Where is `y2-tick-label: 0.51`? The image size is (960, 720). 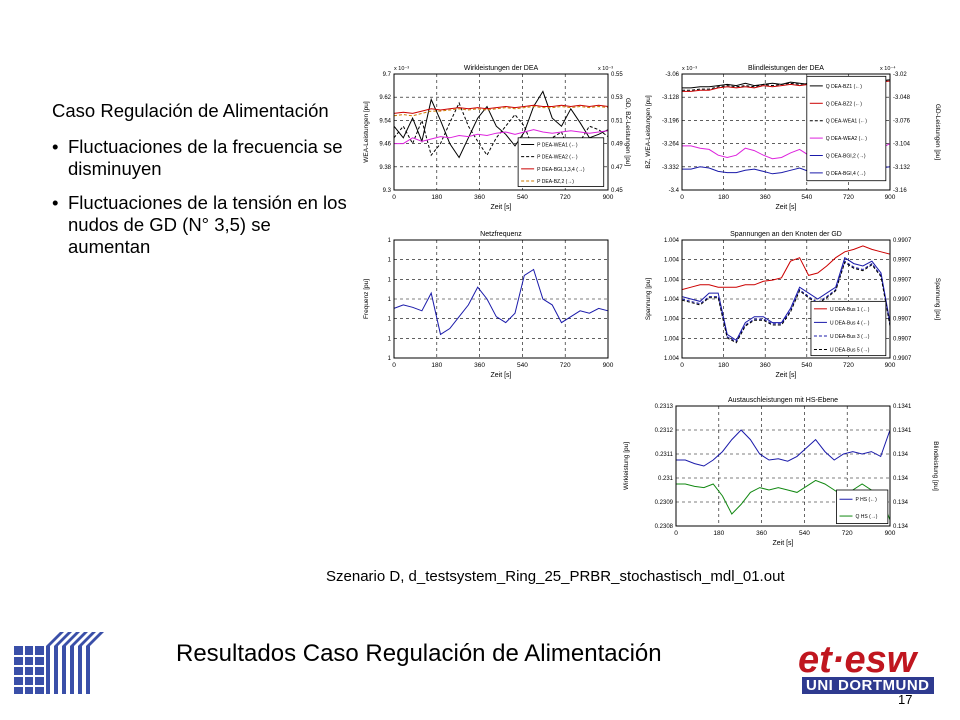 y2-tick-label: 0.51 is located at coordinates (617, 121).